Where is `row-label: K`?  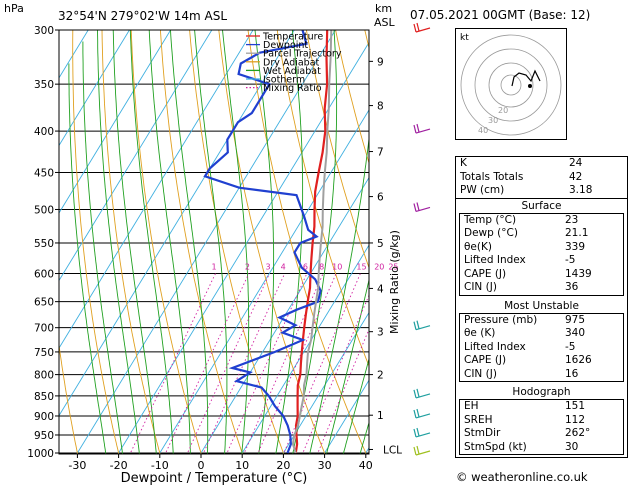
row-label: K is located at coordinates (463, 163).